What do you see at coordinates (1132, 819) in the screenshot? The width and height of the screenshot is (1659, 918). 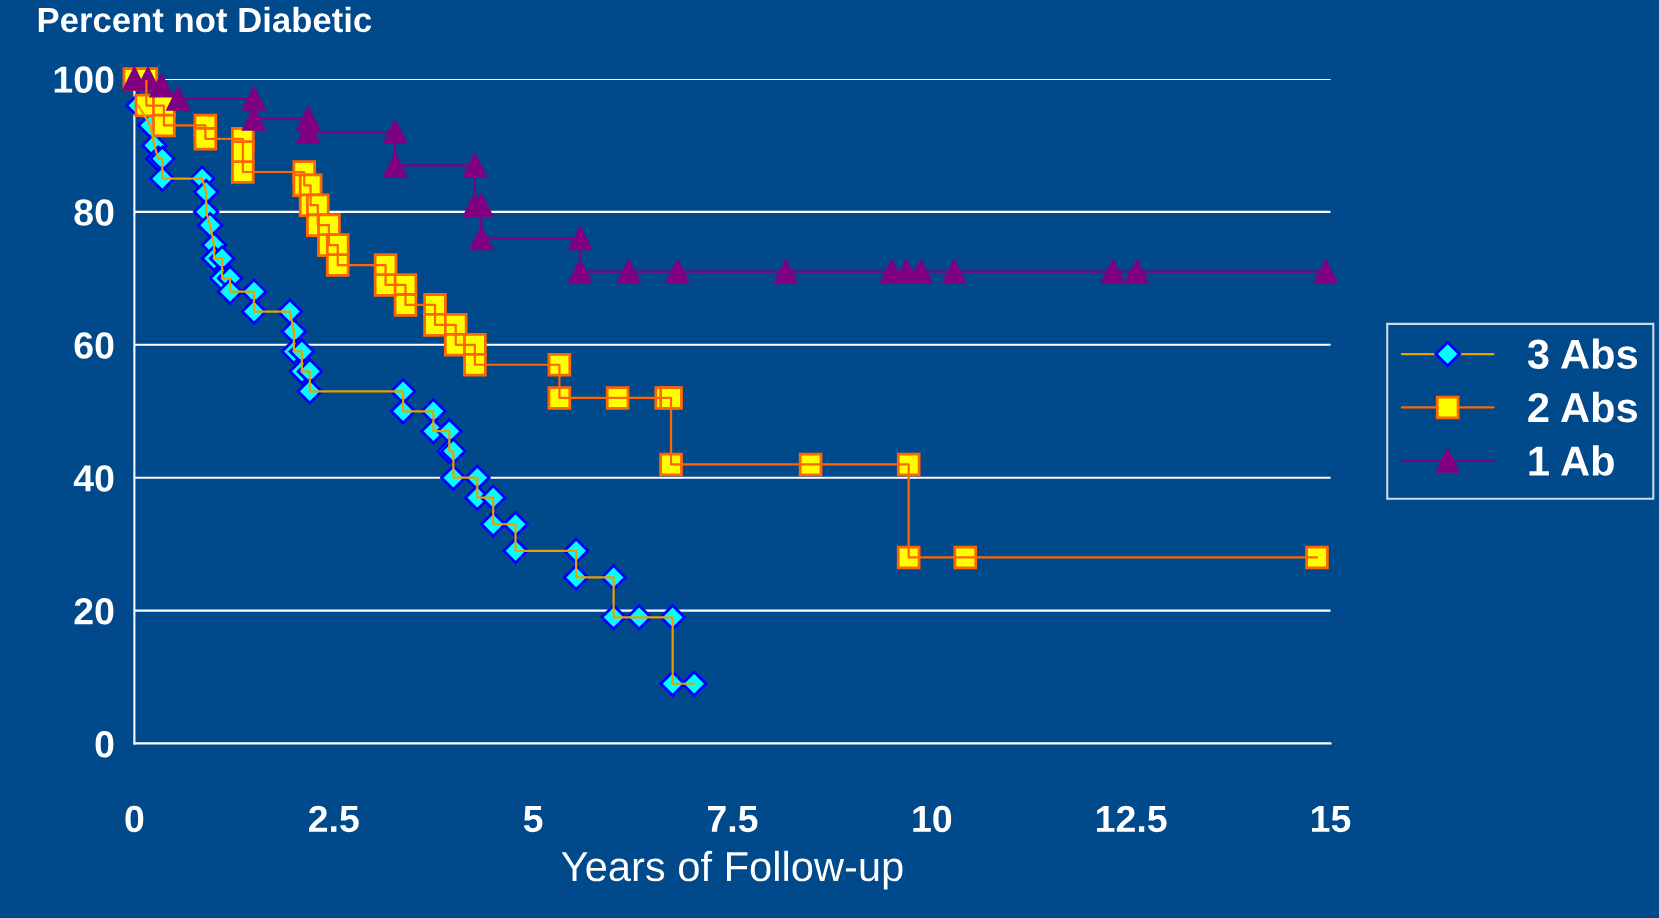 I see `x-tick-label: 12.5` at bounding box center [1132, 819].